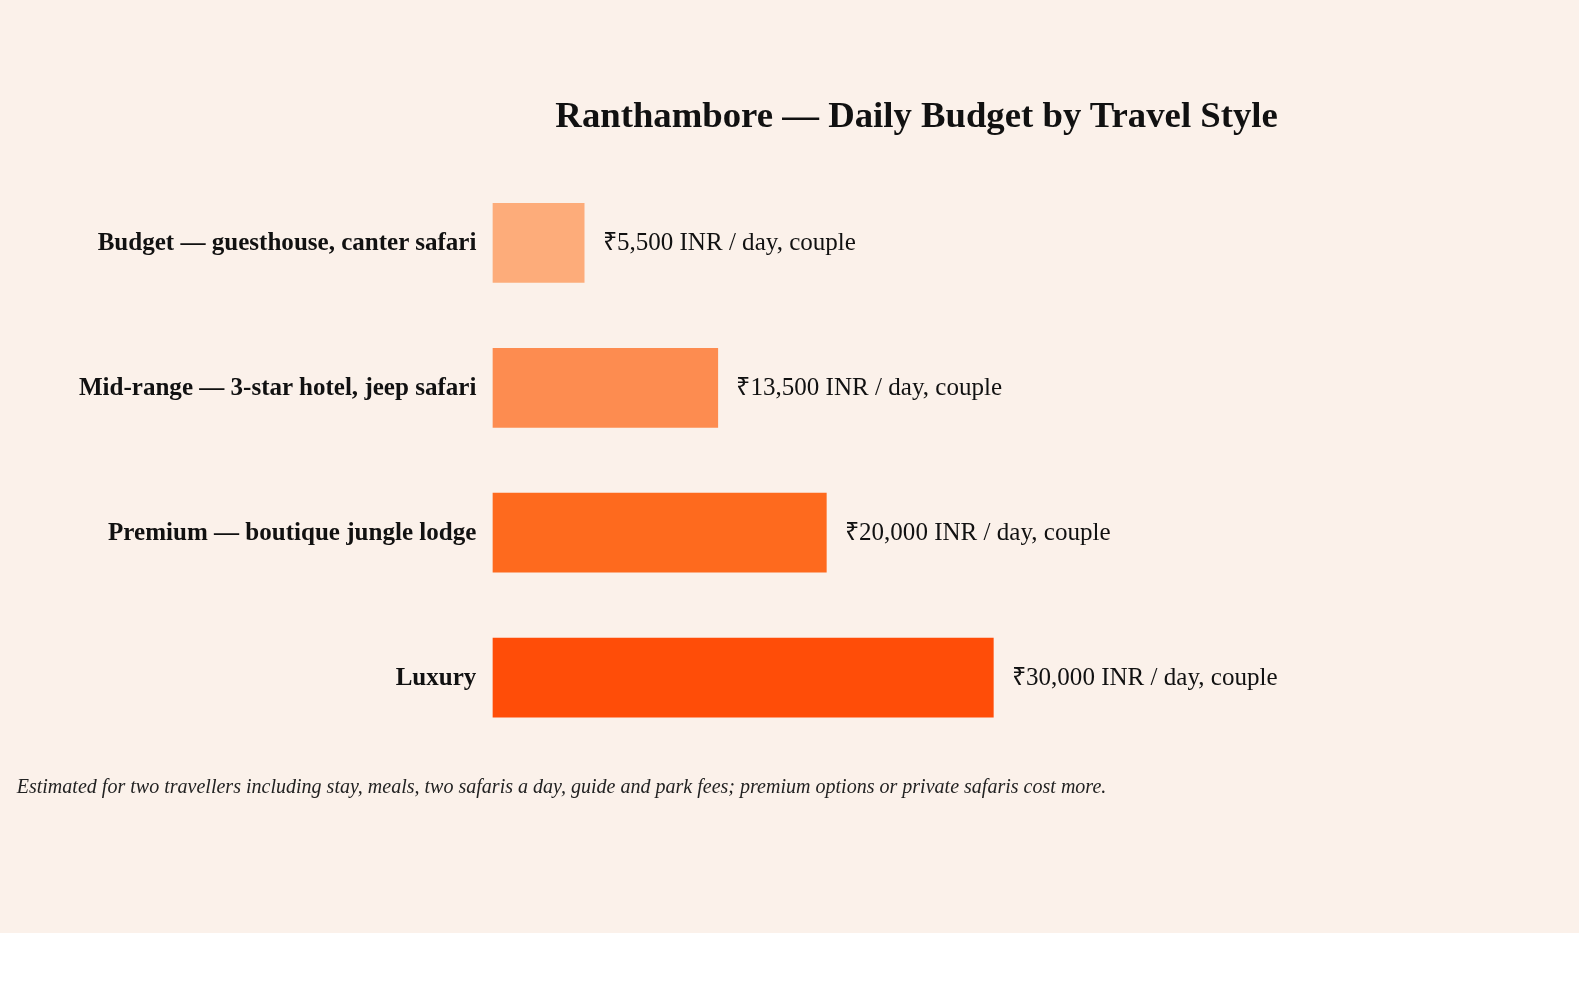  What do you see at coordinates (436, 677) in the screenshot?
I see `y-tick-label: Luxury` at bounding box center [436, 677].